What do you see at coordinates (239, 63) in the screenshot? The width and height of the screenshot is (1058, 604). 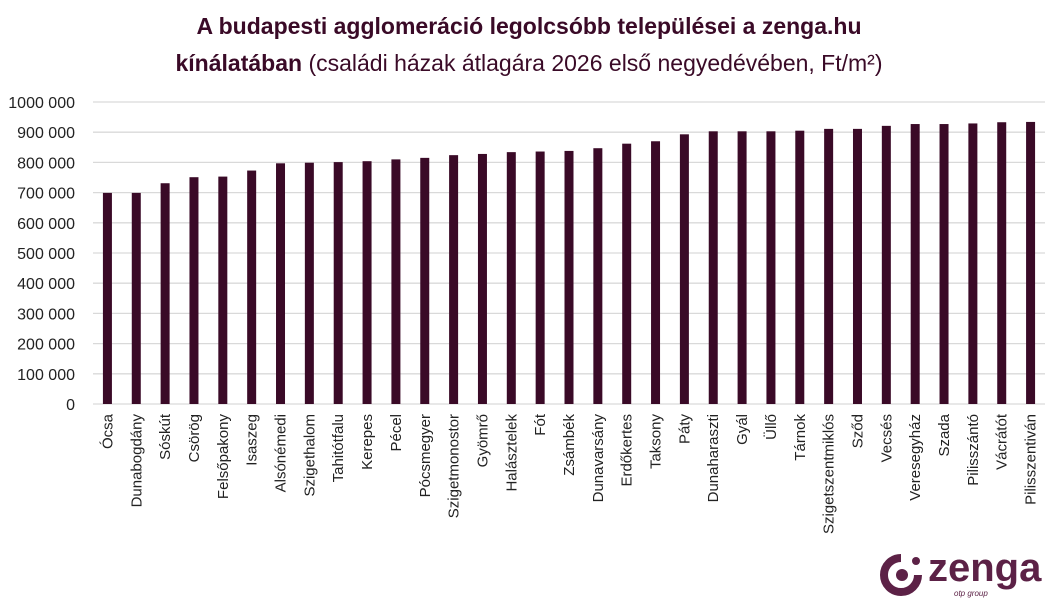 I see `chart-title-line2: kínálatában` at bounding box center [239, 63].